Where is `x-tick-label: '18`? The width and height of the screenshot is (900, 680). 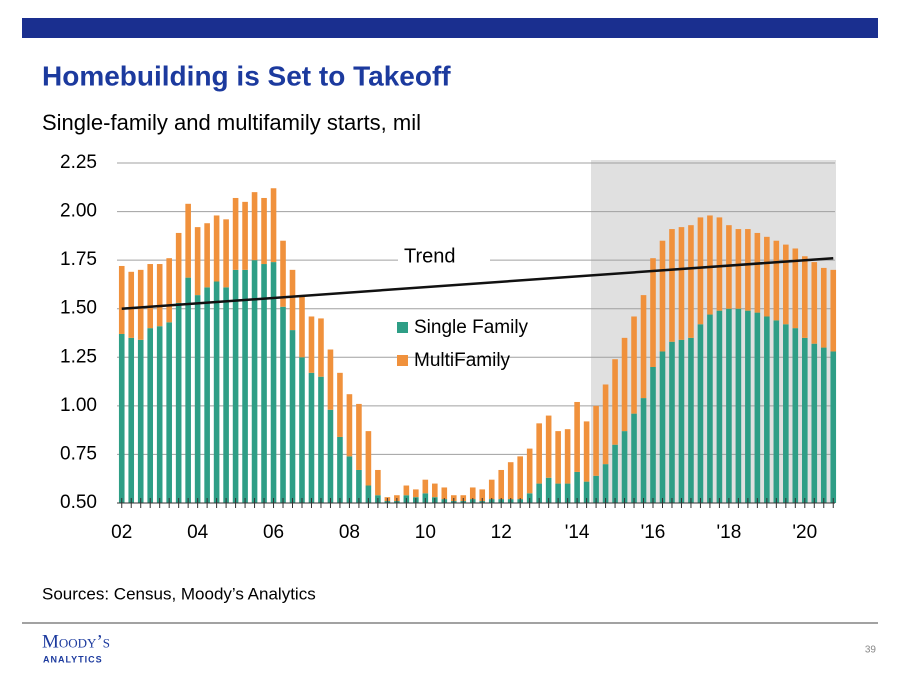
x-tick-label: '18 is located at coordinates (729, 532).